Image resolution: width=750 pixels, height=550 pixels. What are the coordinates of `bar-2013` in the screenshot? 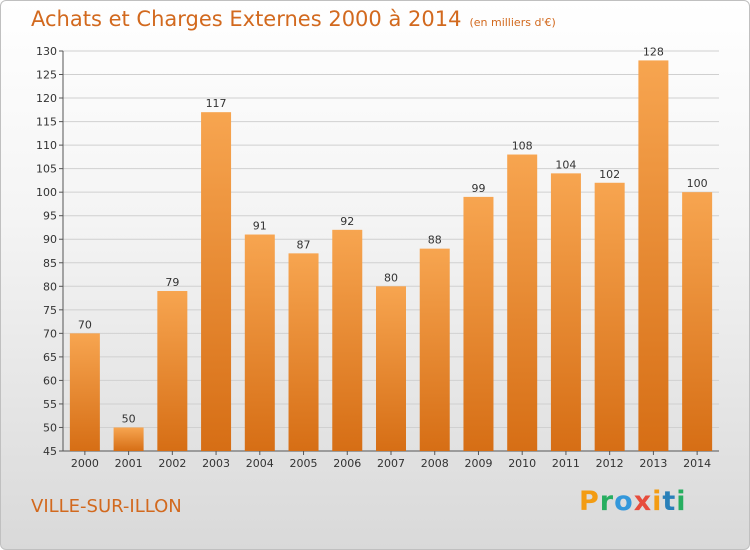 It's located at (653, 255).